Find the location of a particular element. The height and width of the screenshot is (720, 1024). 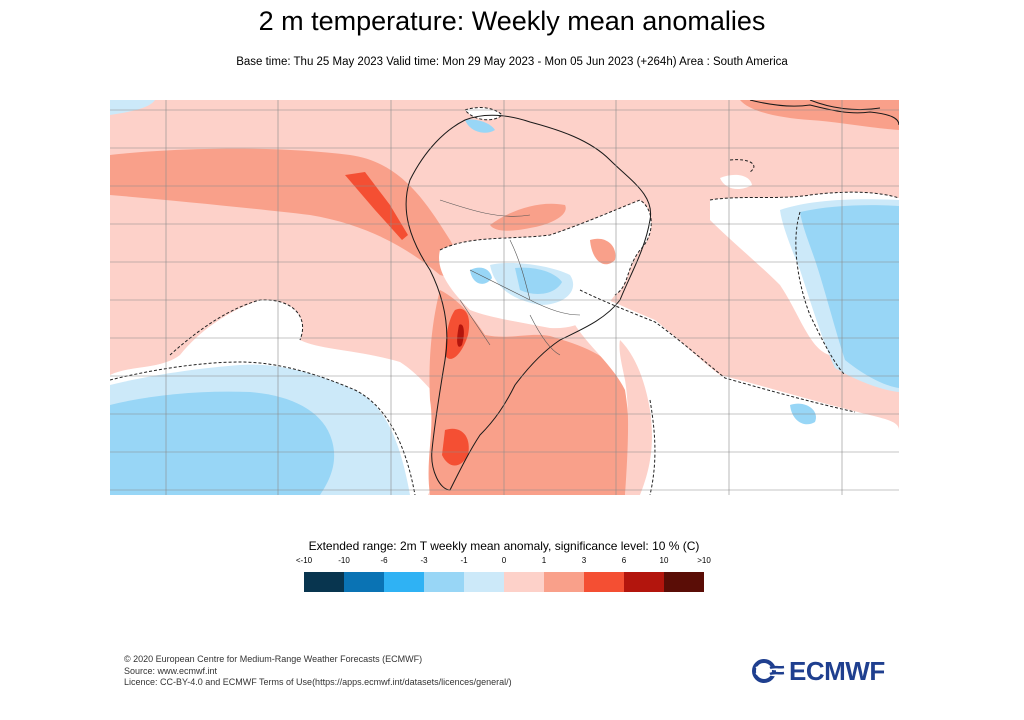

e-atlantic-cold is located at coordinates (849, 296).